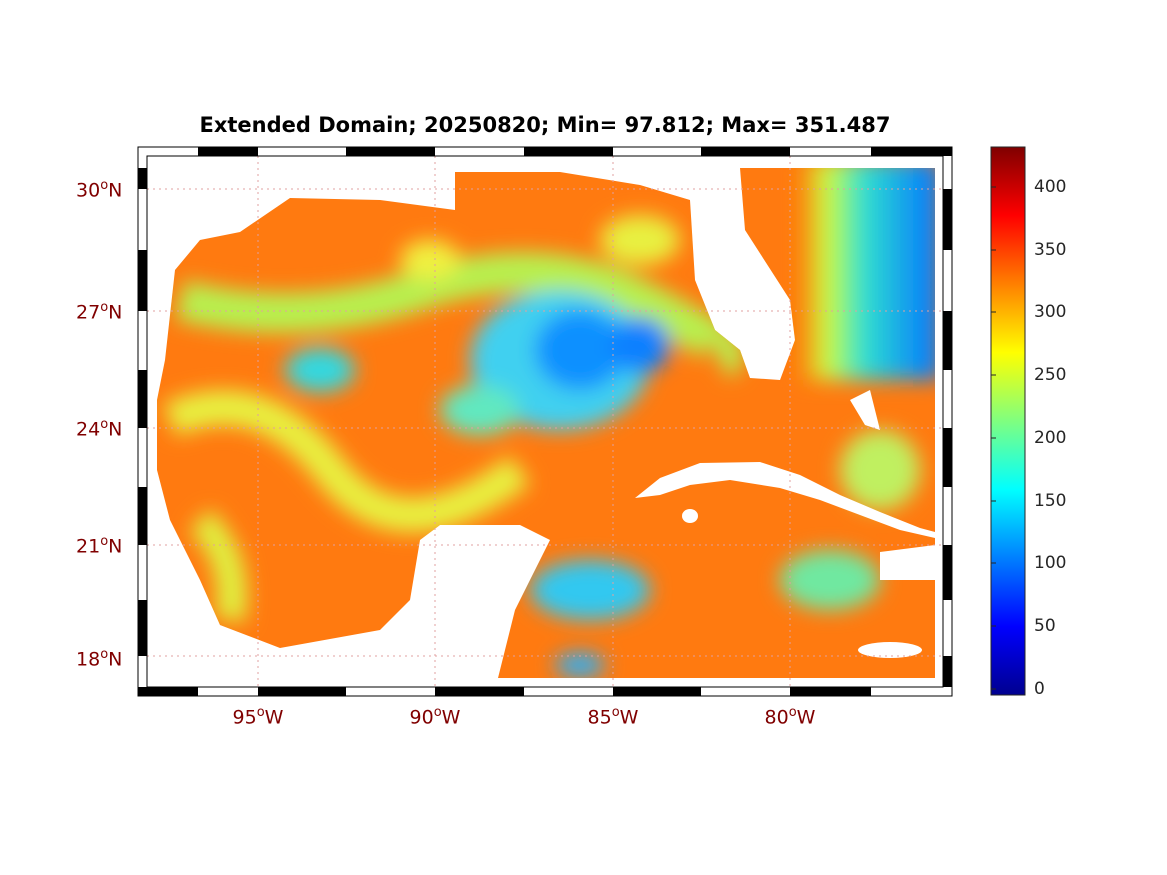 The height and width of the screenshot is (875, 1167). What do you see at coordinates (1050, 187) in the screenshot?
I see `colorbar-tick: 400` at bounding box center [1050, 187].